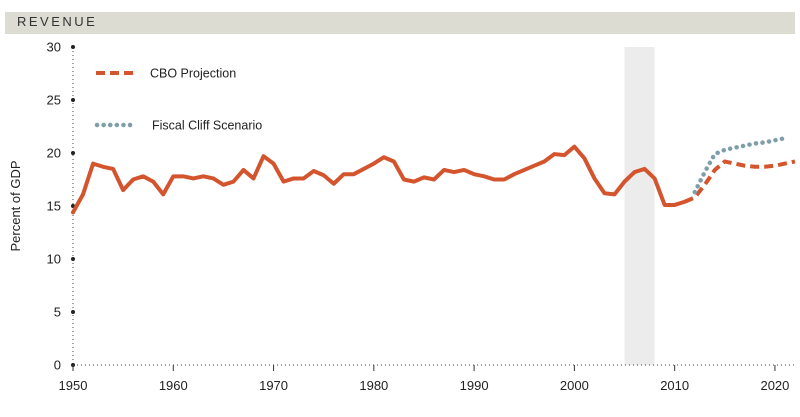  I want to click on x-tick-label: 1990, so click(474, 385).